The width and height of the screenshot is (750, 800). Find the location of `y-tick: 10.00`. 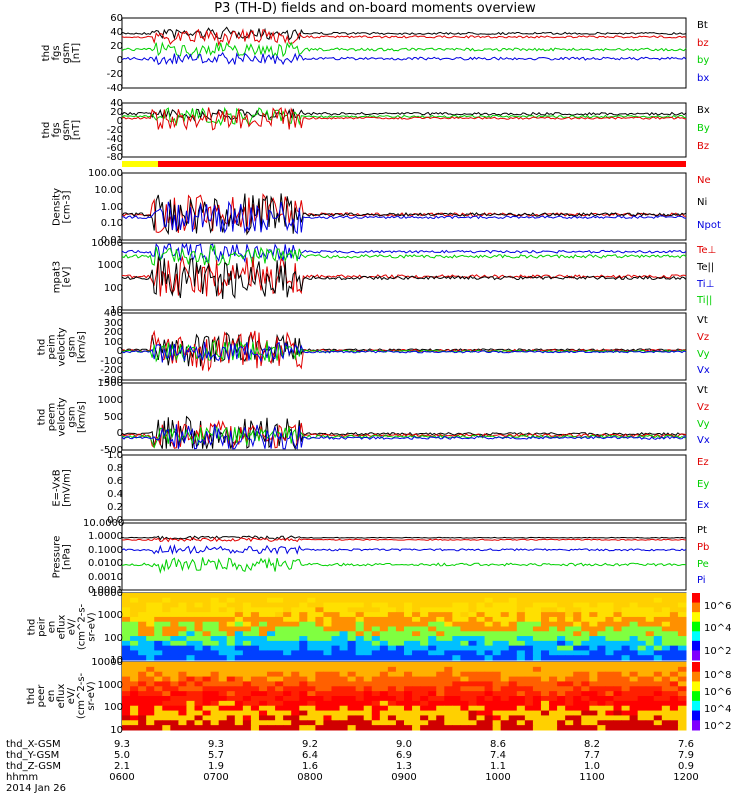

y-tick: 10.00 is located at coordinates (108, 190).